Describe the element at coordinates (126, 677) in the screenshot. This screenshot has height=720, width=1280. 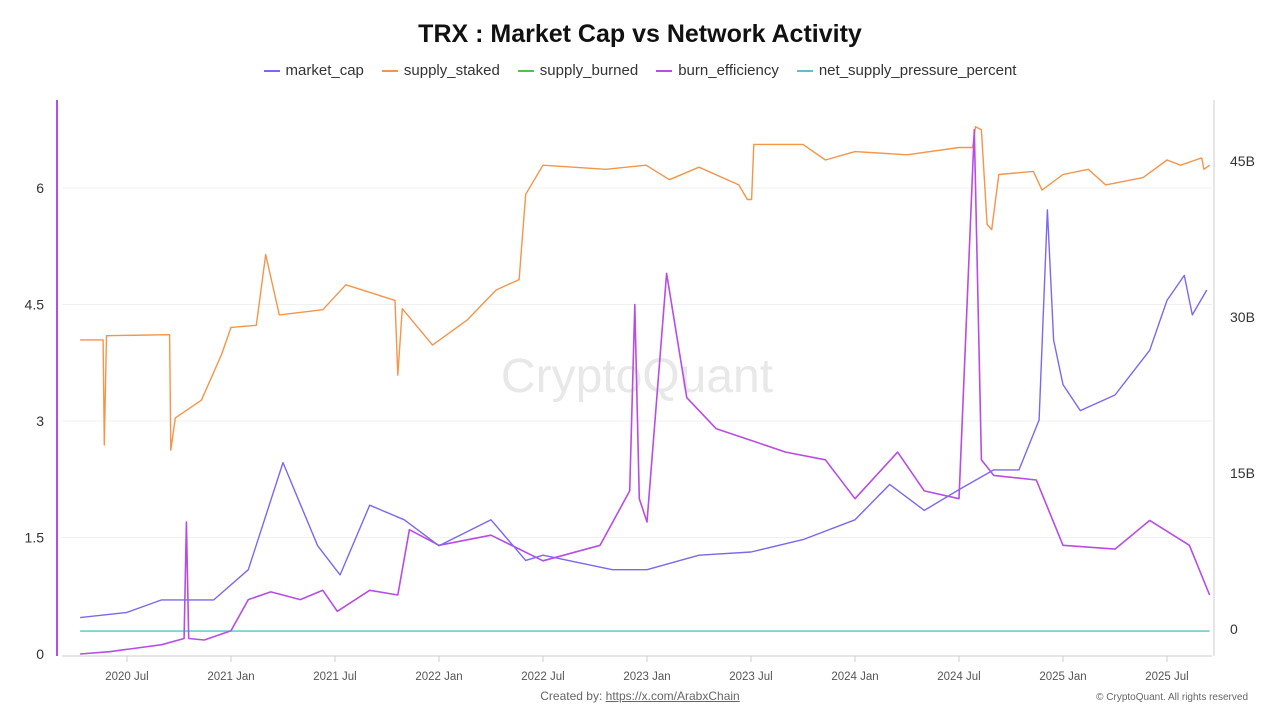
I see `x-tick-label: 2020 Jul` at that location.